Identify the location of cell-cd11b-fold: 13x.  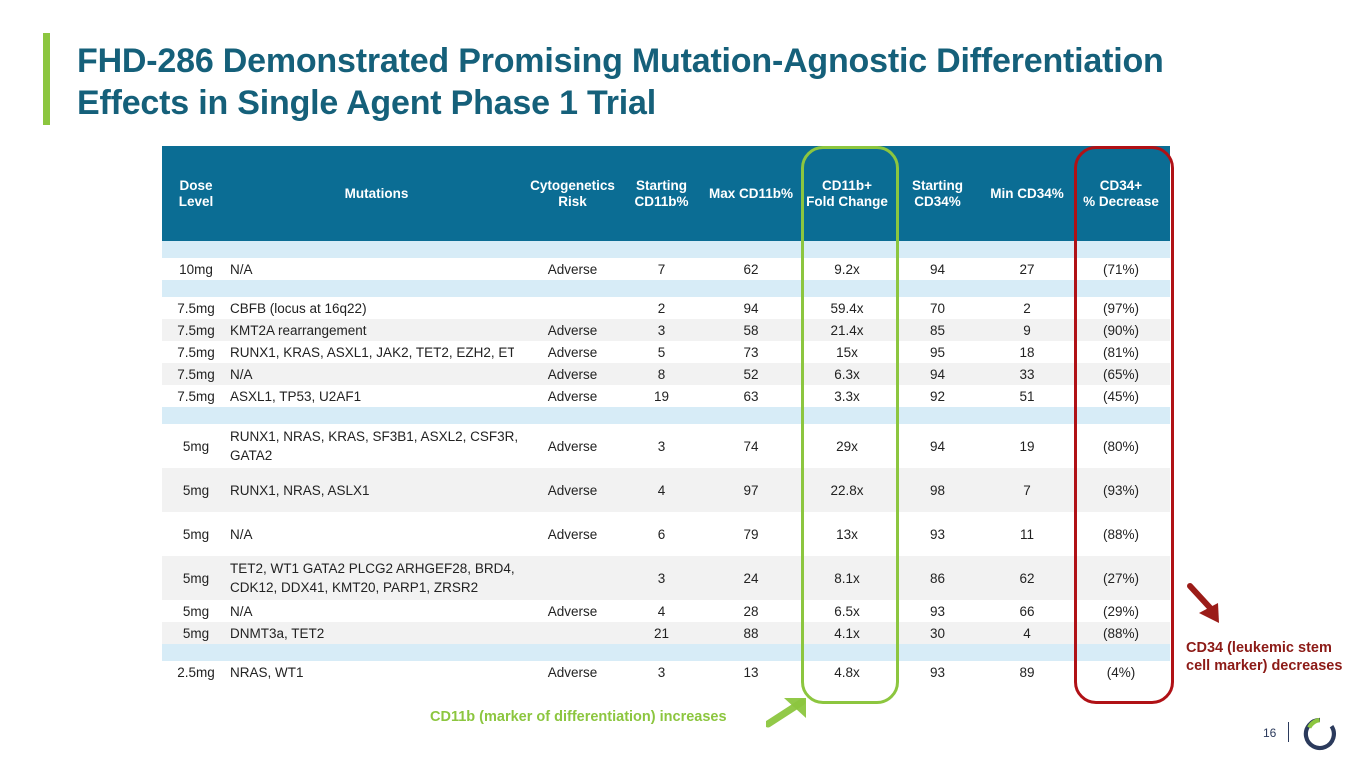
(847, 534).